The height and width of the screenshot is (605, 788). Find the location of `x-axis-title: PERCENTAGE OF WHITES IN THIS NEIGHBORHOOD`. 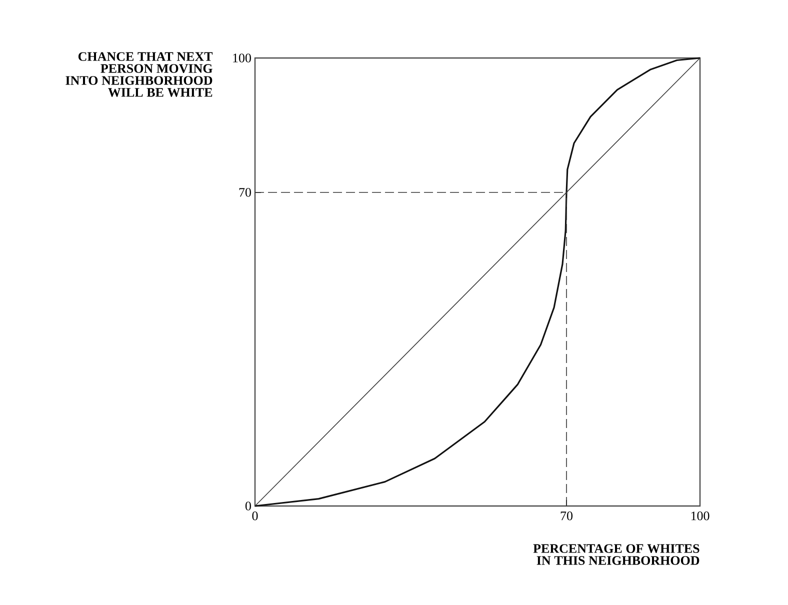

x-axis-title: PERCENTAGE OF WHITES IN THIS NEIGHBORHOOD is located at coordinates (616, 554).